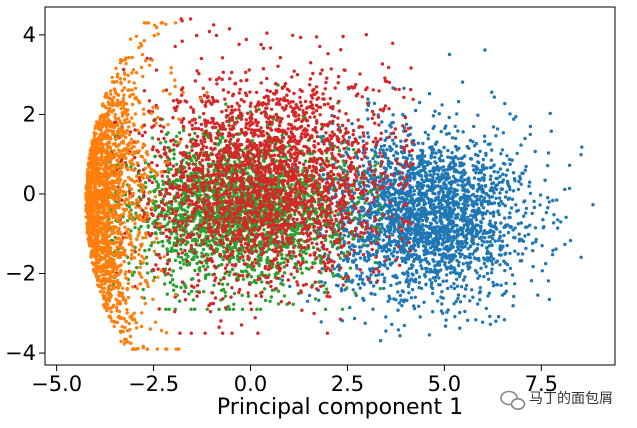 The width and height of the screenshot is (637, 428). I want to click on watermark-text: 马丁的面包屑, so click(571, 399).